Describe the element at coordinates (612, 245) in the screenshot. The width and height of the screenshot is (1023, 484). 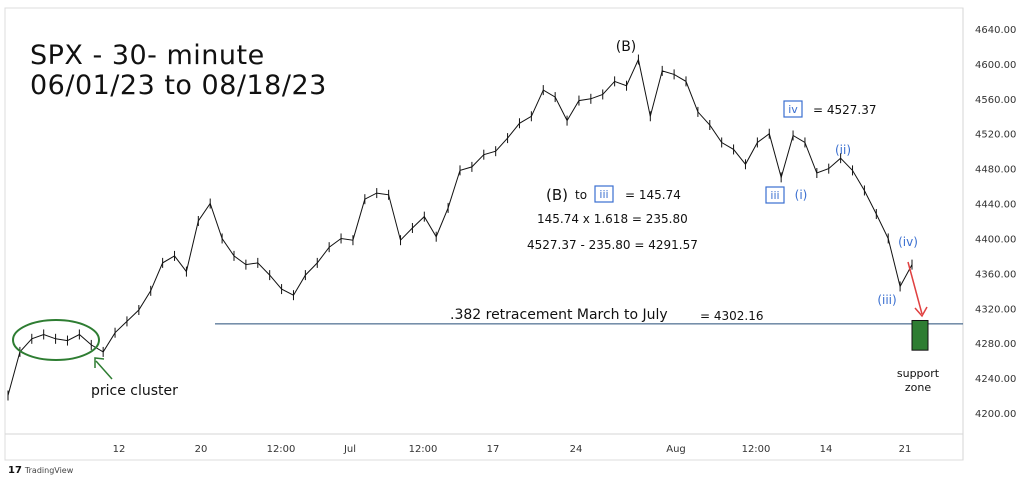
I see `calc-line-2: 4527.37 - 235.80 = 4291.57` at that location.